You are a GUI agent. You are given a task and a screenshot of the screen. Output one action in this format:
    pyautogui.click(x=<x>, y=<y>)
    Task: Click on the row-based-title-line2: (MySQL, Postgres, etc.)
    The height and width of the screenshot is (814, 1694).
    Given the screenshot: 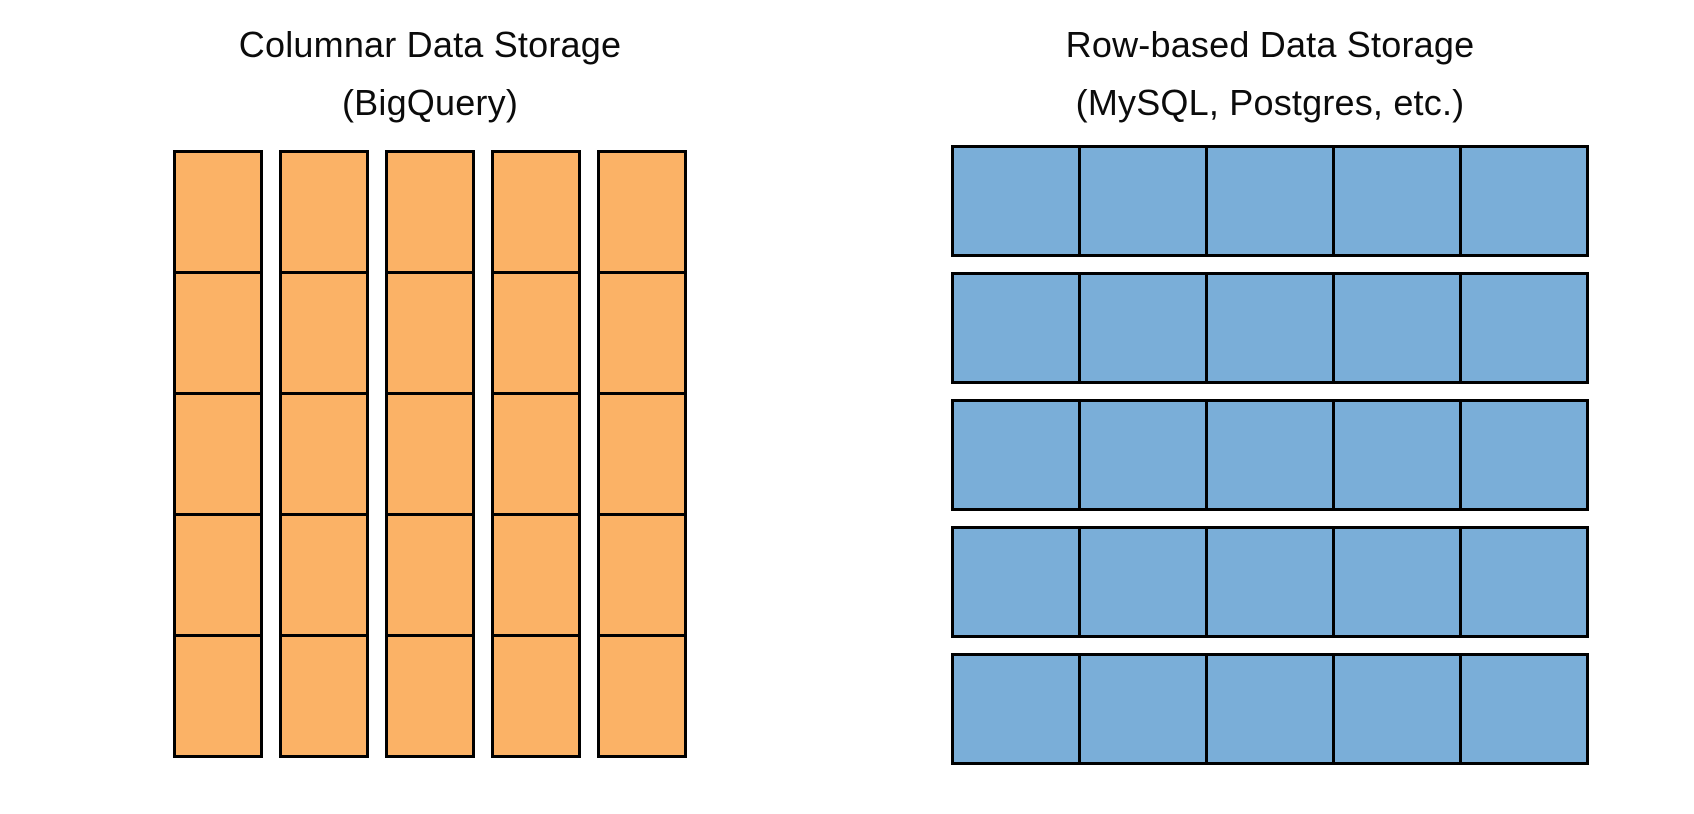 What is the action you would take?
    pyautogui.click(x=1270, y=102)
    